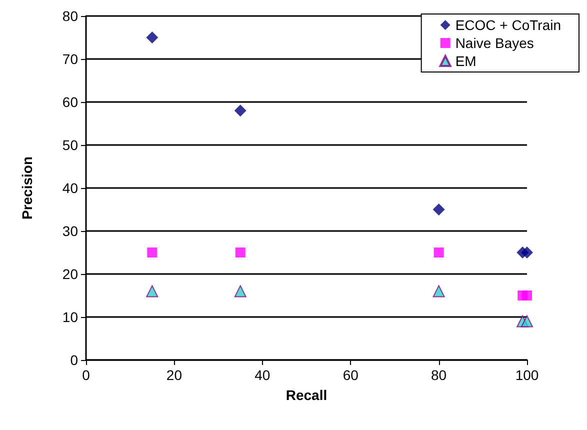  Describe the element at coordinates (494, 43) in the screenshot. I see `legend-label: Naive Bayes` at that location.